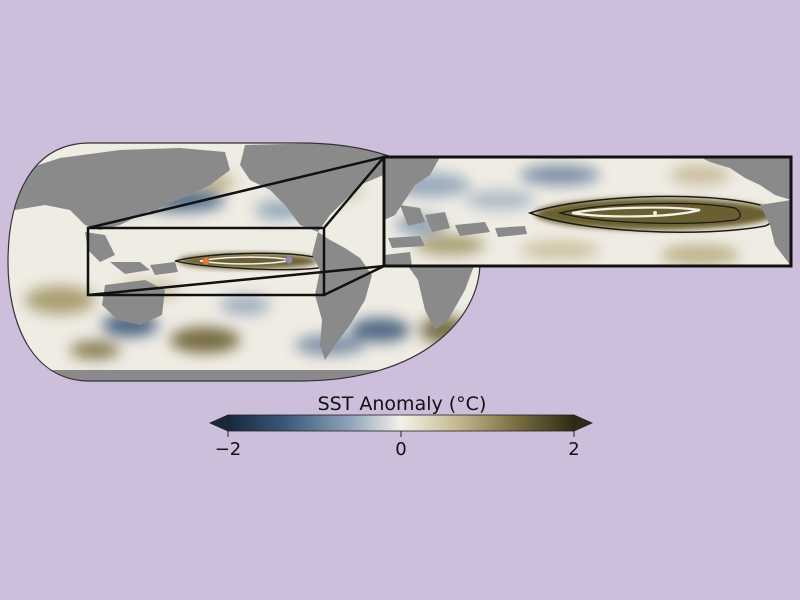  Describe the element at coordinates (354, 192) in the screenshot. I see `zoom-connector-top` at that location.